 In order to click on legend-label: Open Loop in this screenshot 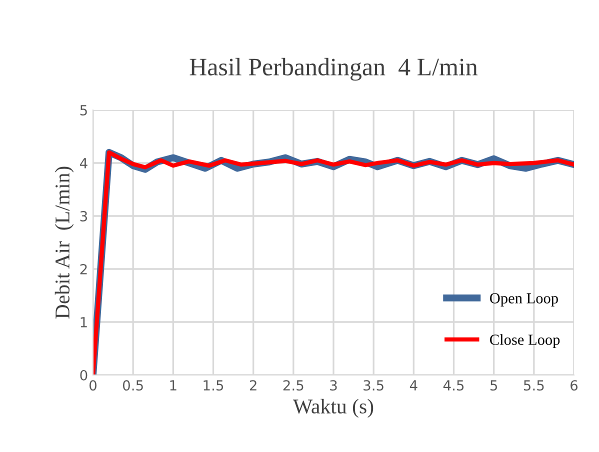, I will do `click(524, 300)`.